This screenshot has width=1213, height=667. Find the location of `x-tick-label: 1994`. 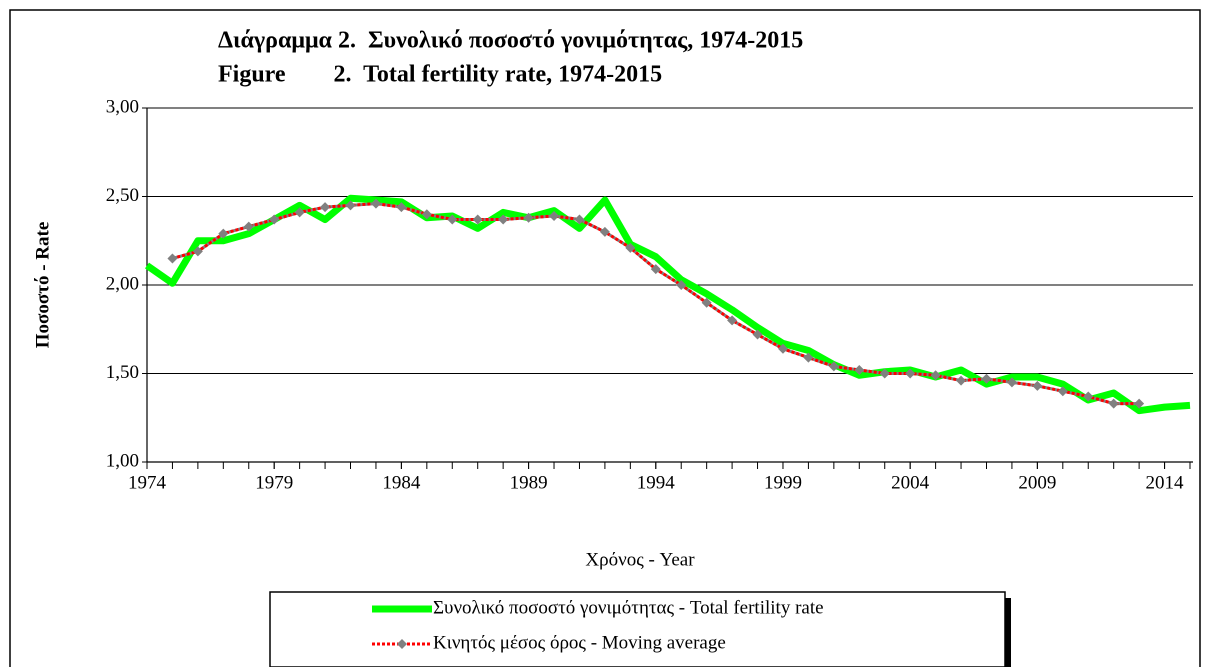

x-tick-label: 1994 is located at coordinates (656, 482).